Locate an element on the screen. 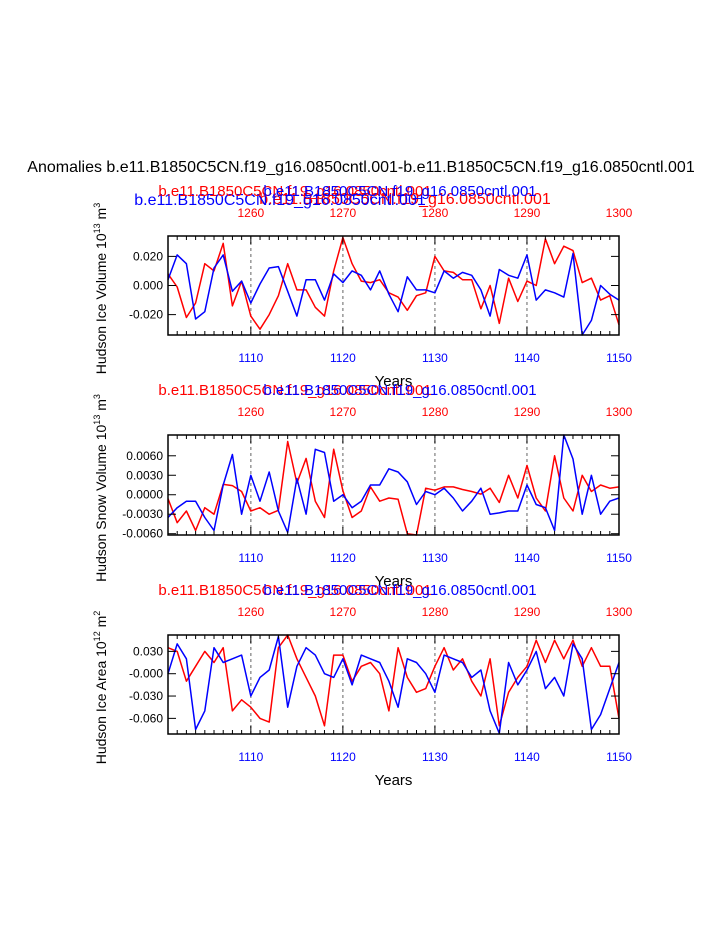  y-tick-label: 0.0060 is located at coordinates (144, 456).